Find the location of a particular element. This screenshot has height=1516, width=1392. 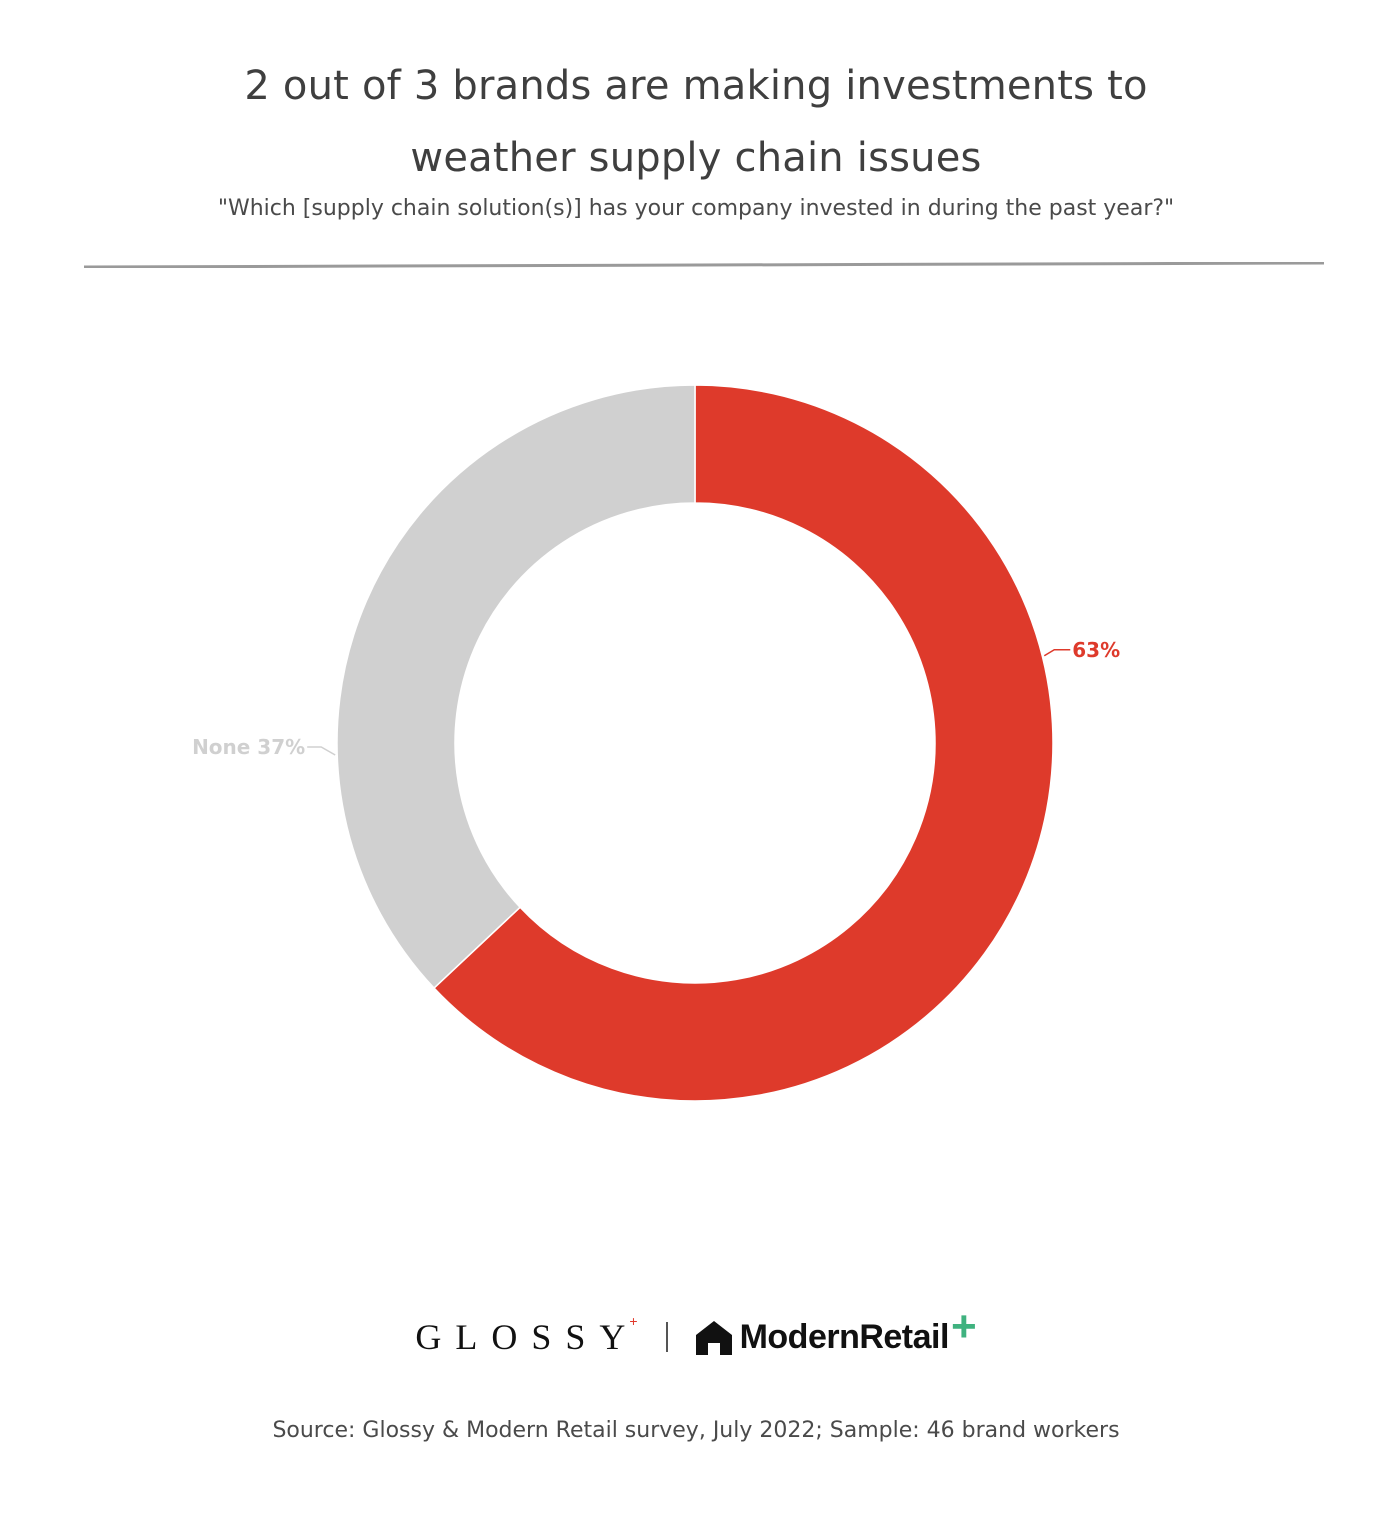

modern-retail-plus-mark: + is located at coordinates (963, 1326).